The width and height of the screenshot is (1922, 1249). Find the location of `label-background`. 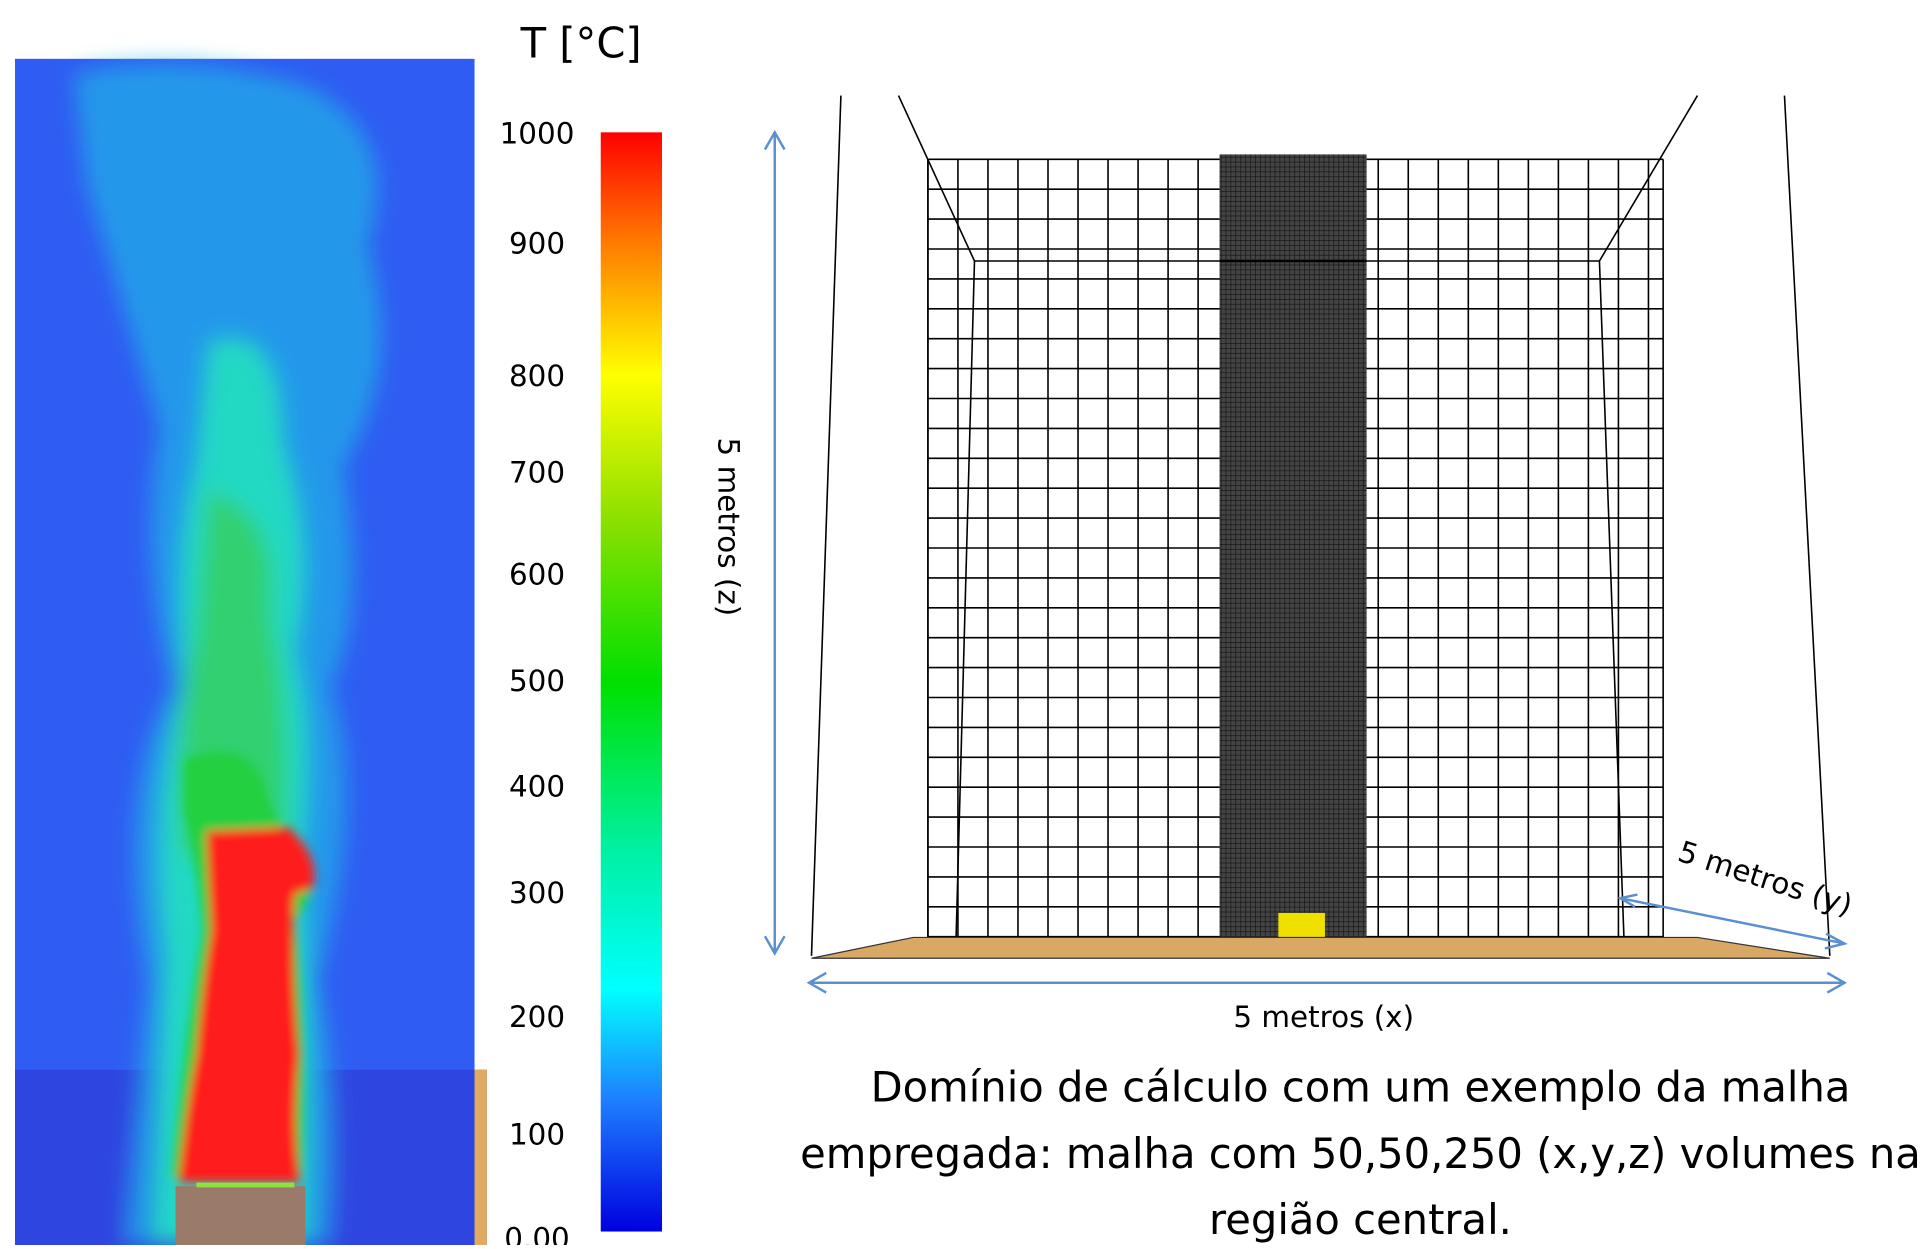

label-background is located at coordinates (492, 125).